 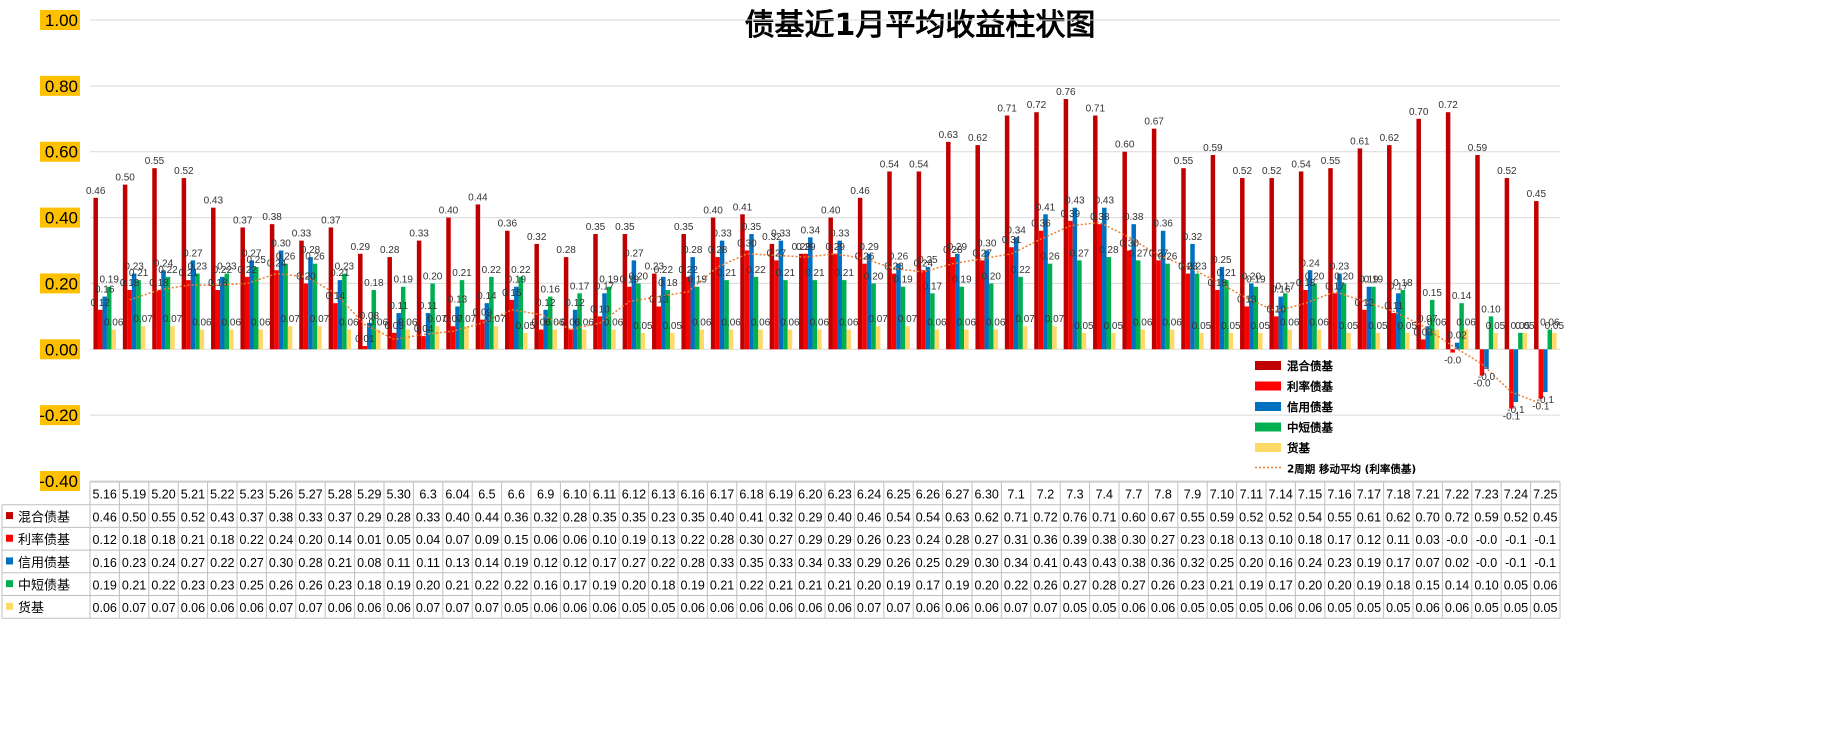 I want to click on table-cell: 0.27, so click(x=1134, y=586).